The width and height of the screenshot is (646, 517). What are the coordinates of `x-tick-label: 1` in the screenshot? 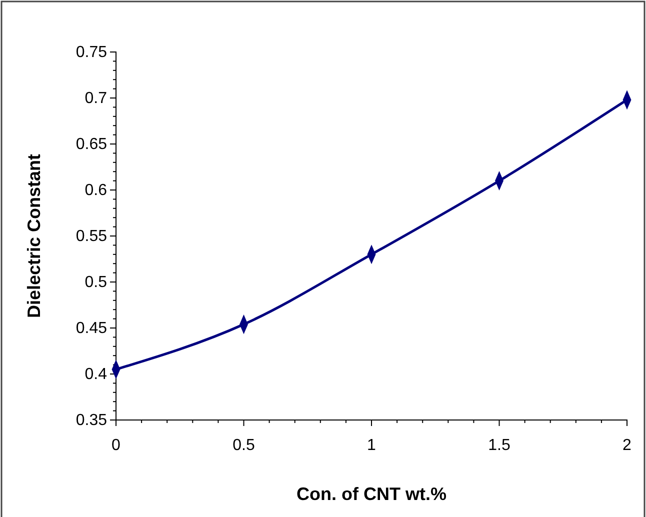 It's located at (371, 445).